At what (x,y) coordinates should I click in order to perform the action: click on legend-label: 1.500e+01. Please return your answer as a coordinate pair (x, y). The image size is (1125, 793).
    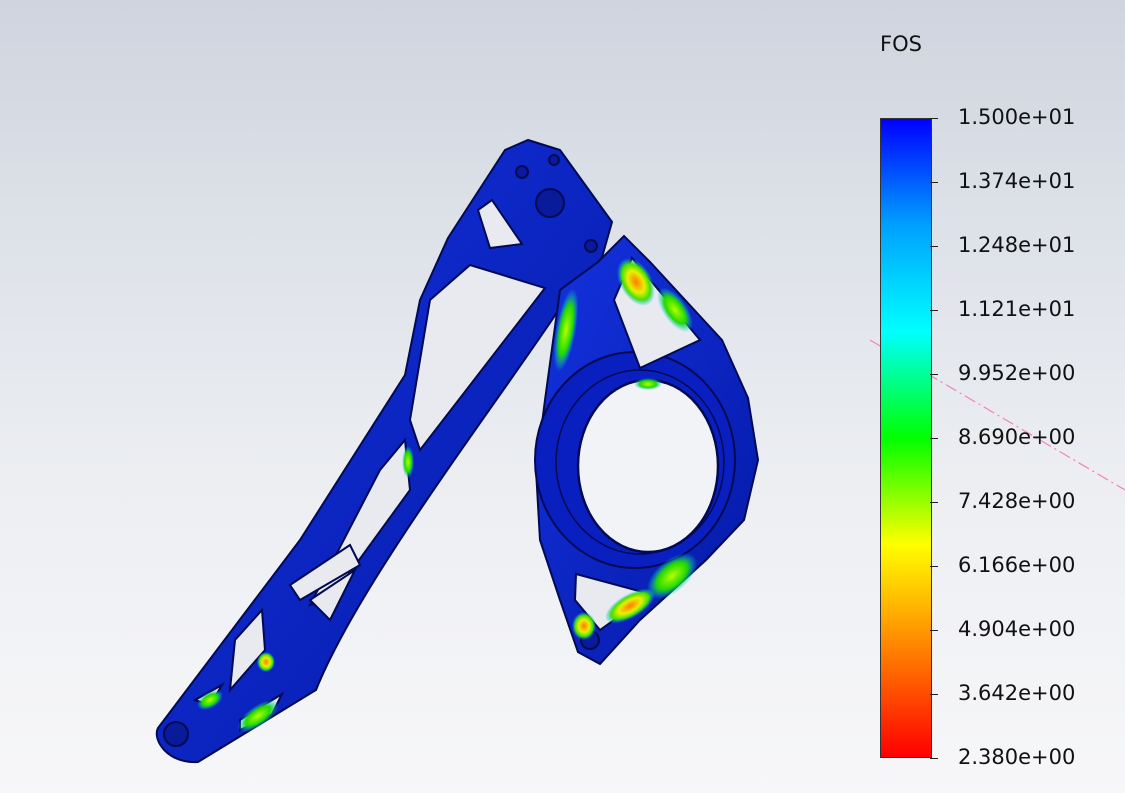
    Looking at the image, I should click on (1017, 117).